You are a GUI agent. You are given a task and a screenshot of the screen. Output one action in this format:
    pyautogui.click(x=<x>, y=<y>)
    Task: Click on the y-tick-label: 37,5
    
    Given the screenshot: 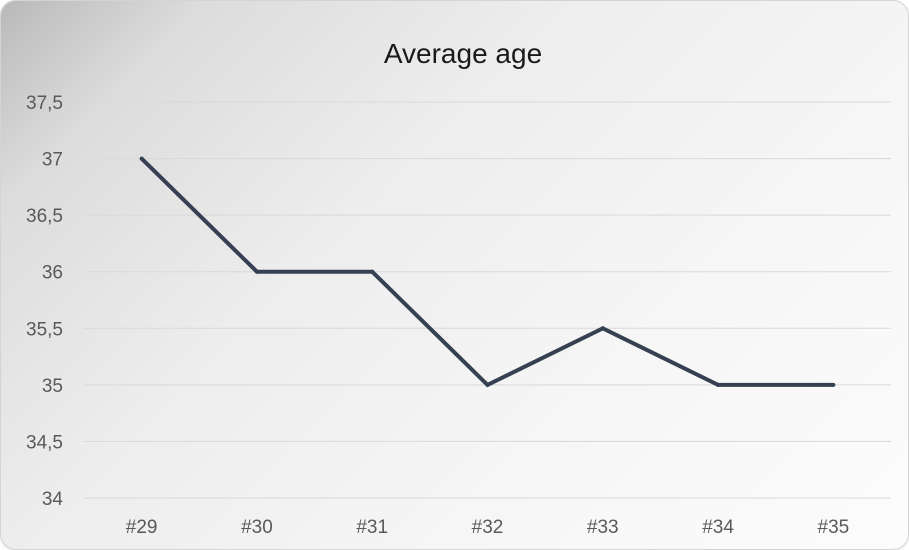 What is the action you would take?
    pyautogui.click(x=44, y=103)
    